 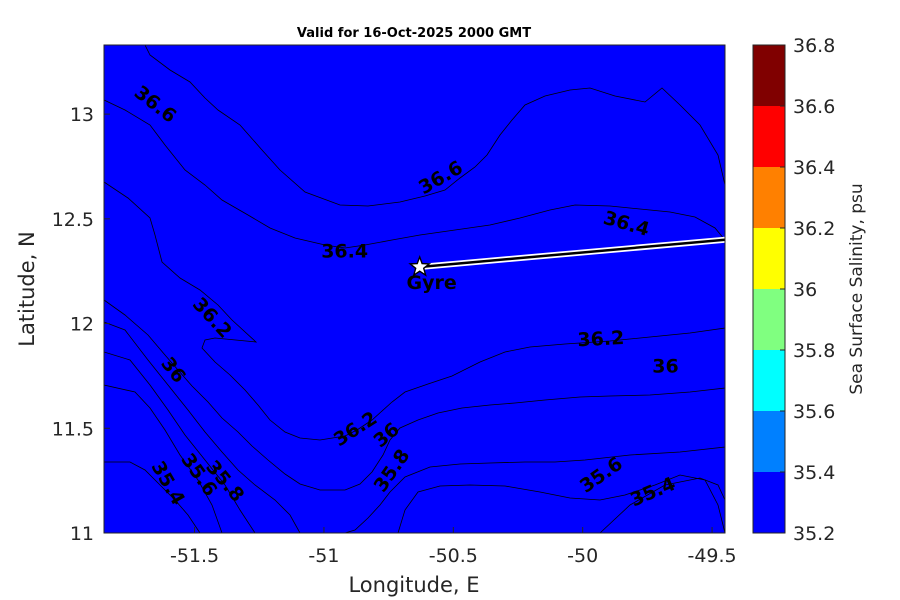 I want to click on colorbar-tick-label: 36.4, so click(x=814, y=168).